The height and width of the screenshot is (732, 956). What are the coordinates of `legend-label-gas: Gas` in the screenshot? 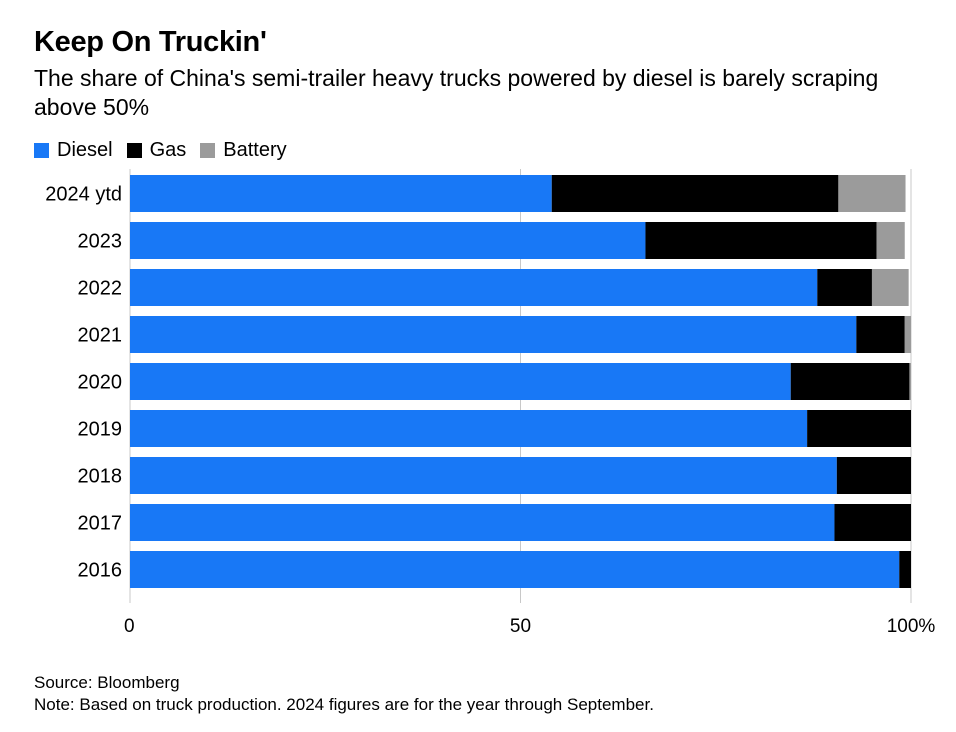 It's located at (168, 149).